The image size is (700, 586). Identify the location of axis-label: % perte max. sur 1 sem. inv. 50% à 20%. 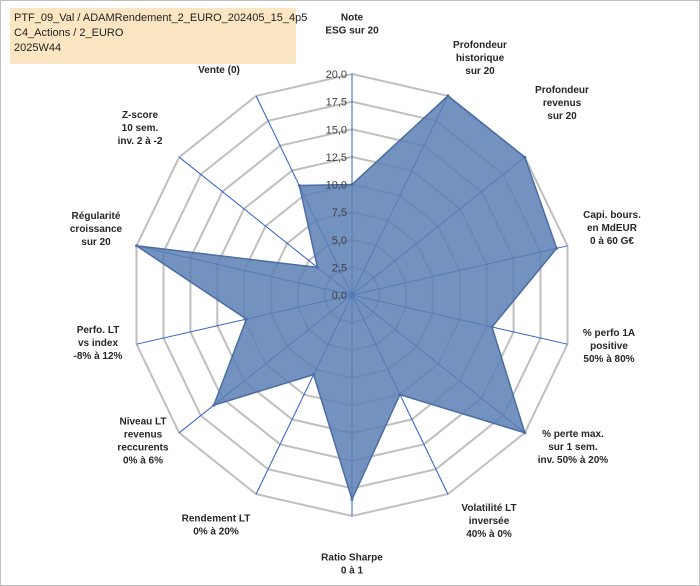
(573, 447).